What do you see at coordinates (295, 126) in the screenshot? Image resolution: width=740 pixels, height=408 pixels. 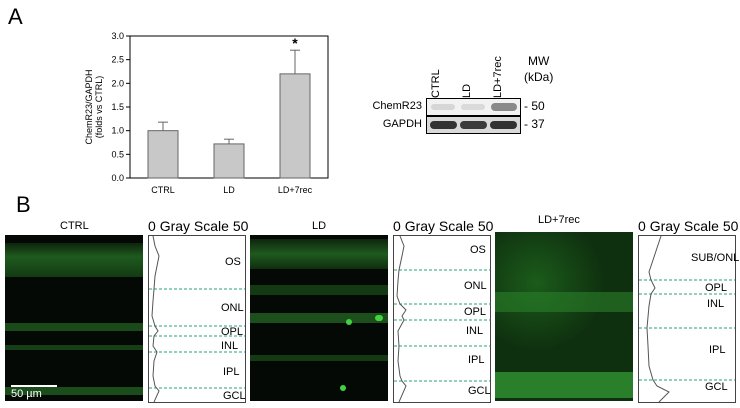 I see `bar-ld7rec` at bounding box center [295, 126].